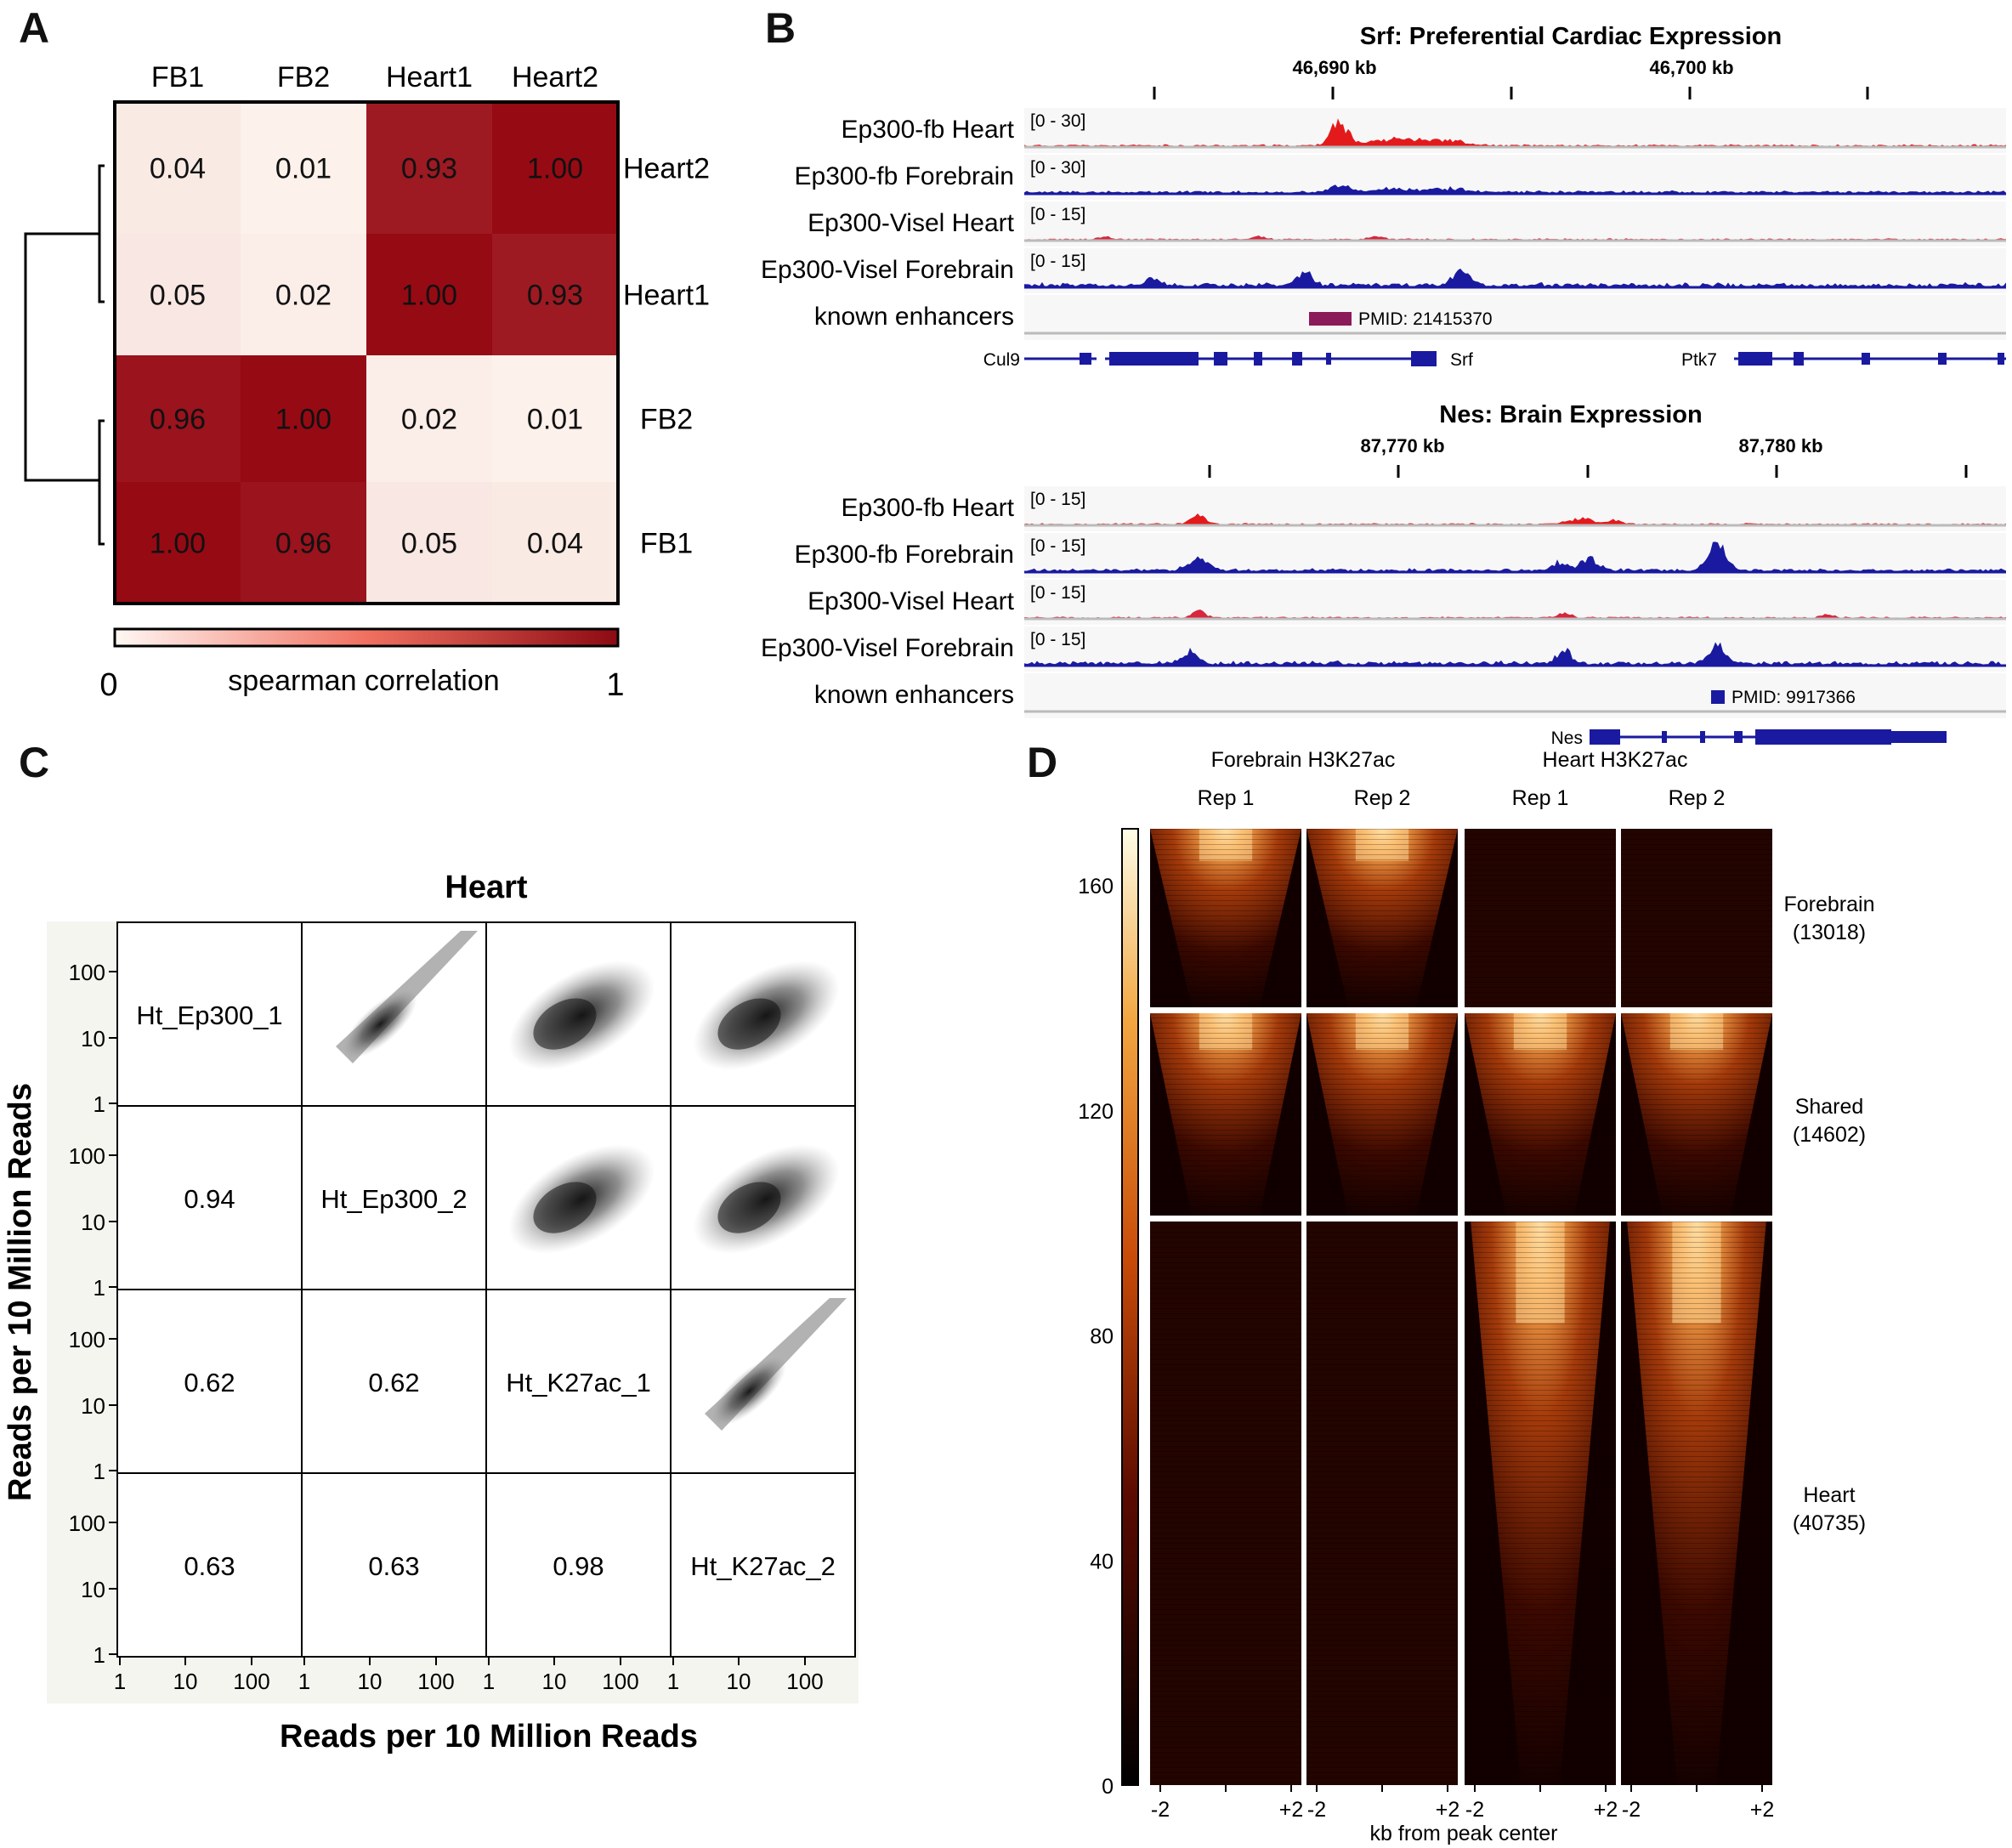  What do you see at coordinates (1303, 760) in the screenshot?
I see `group-header: Forebrain H3K27ac` at bounding box center [1303, 760].